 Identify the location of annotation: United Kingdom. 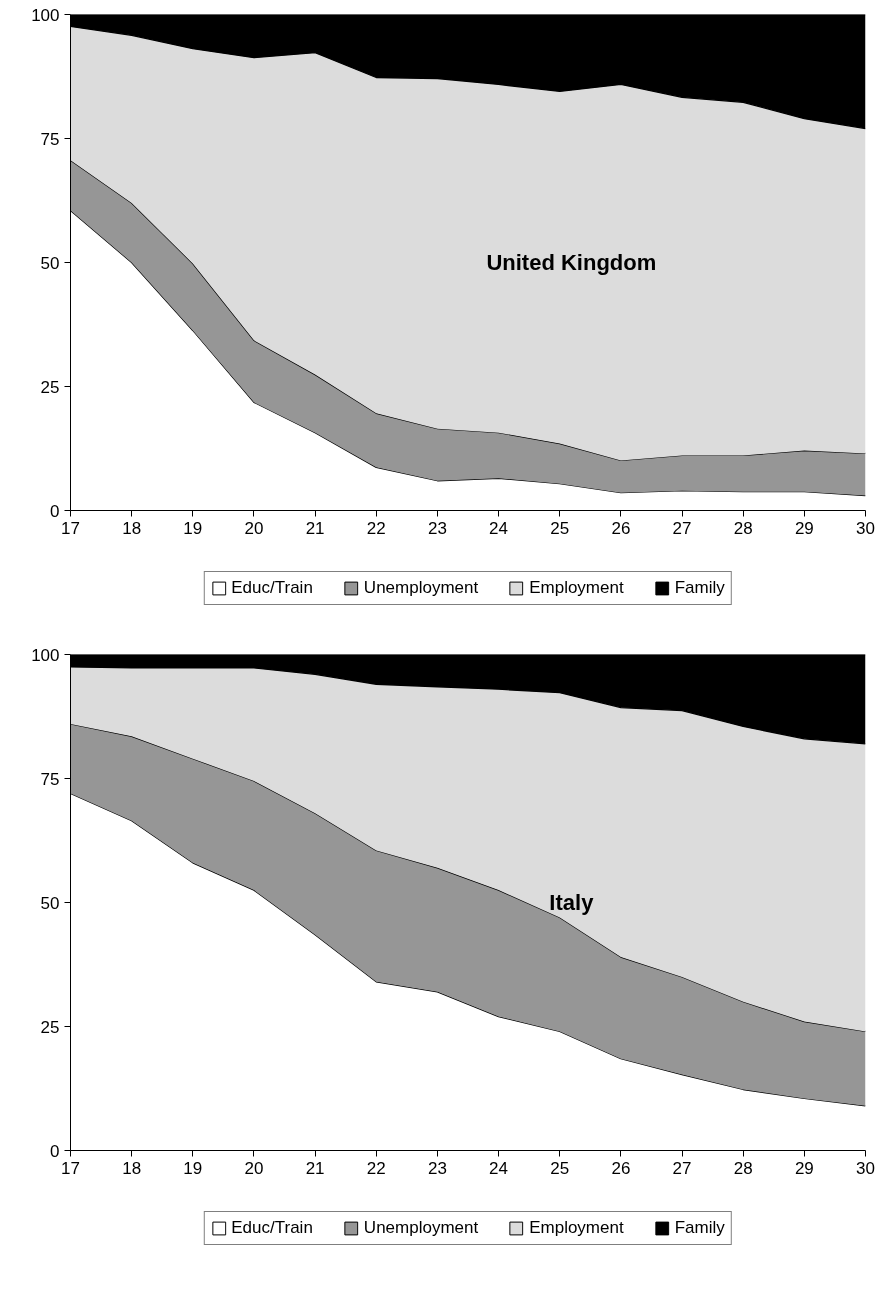
(571, 262).